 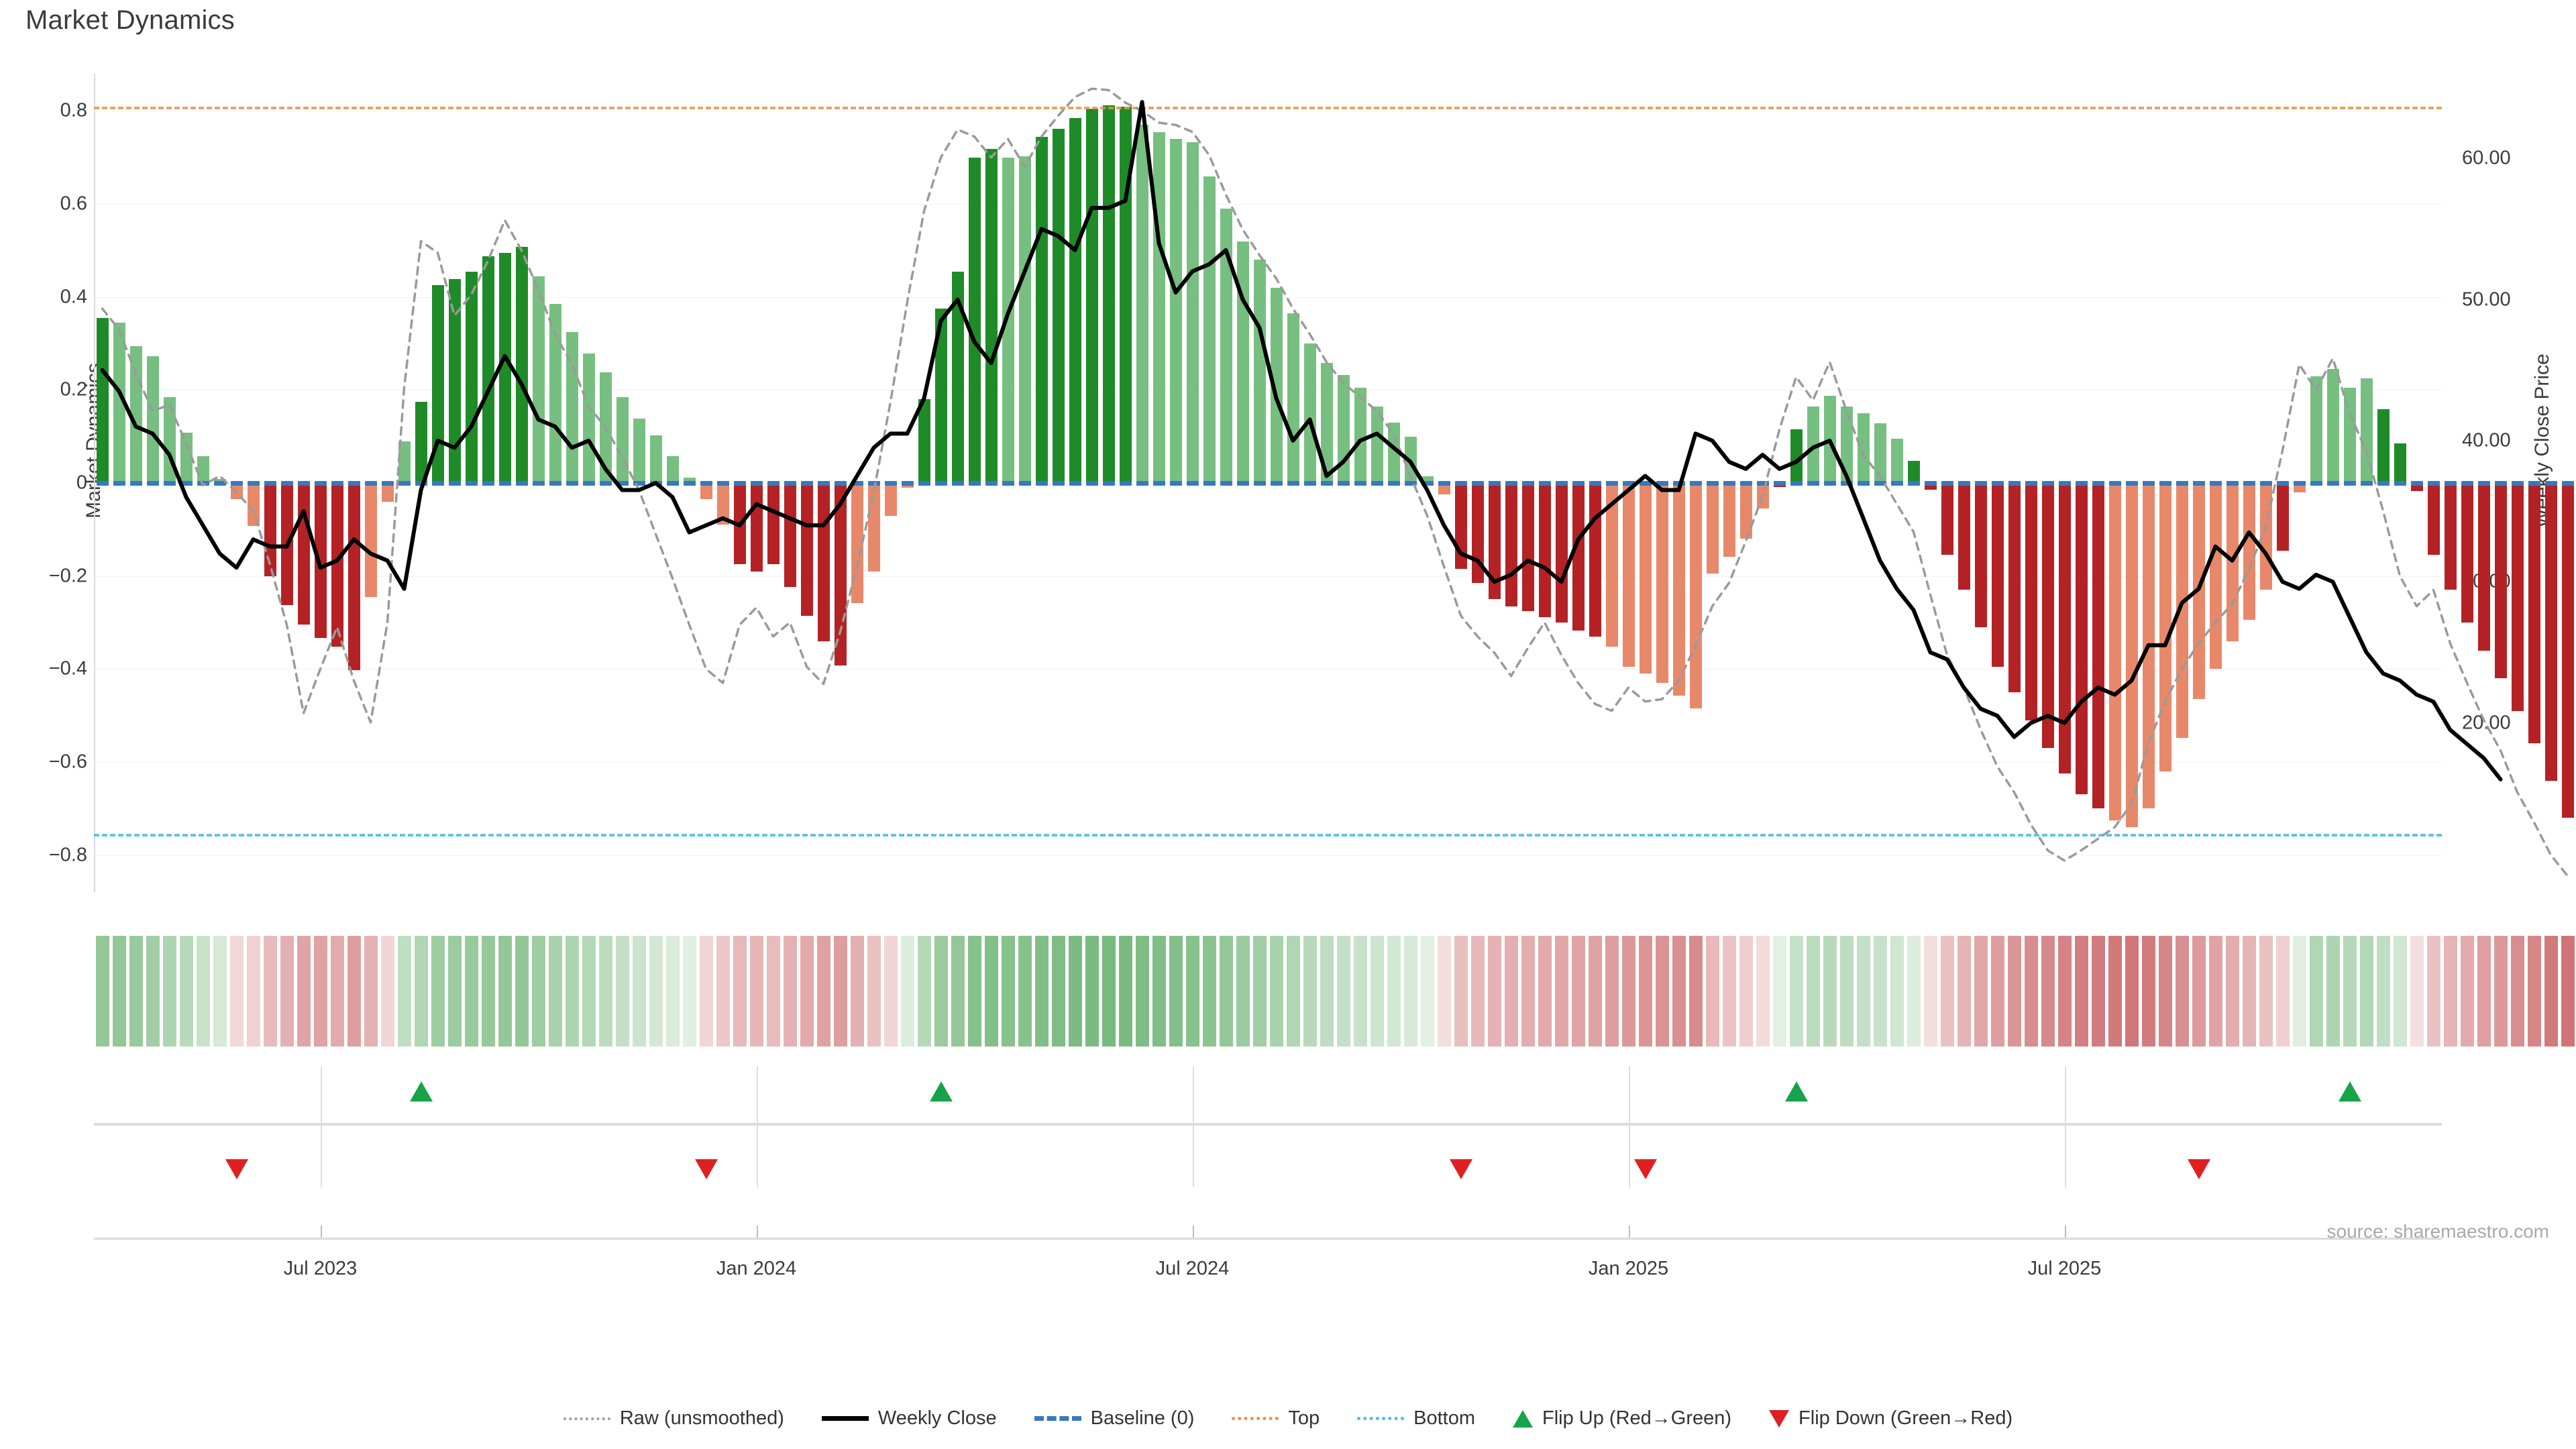 What do you see at coordinates (1622, 1418) in the screenshot?
I see `legend-item: Flip Up (Red→Green)` at bounding box center [1622, 1418].